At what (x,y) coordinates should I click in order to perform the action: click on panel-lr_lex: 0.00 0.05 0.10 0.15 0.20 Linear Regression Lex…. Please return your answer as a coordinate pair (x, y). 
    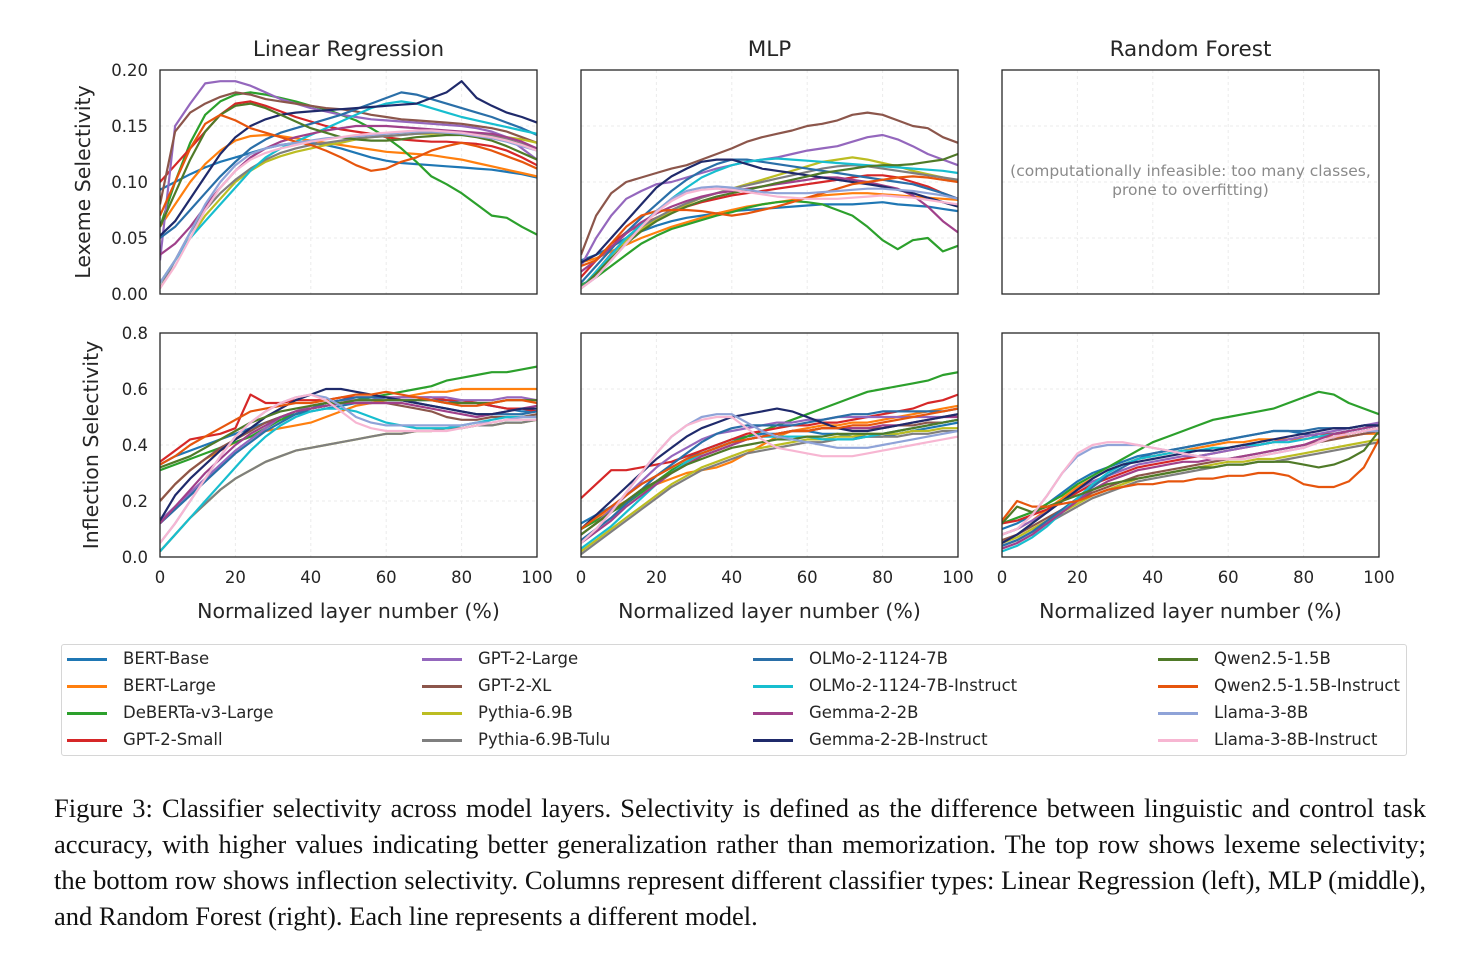
    Looking at the image, I should click on (304, 170).